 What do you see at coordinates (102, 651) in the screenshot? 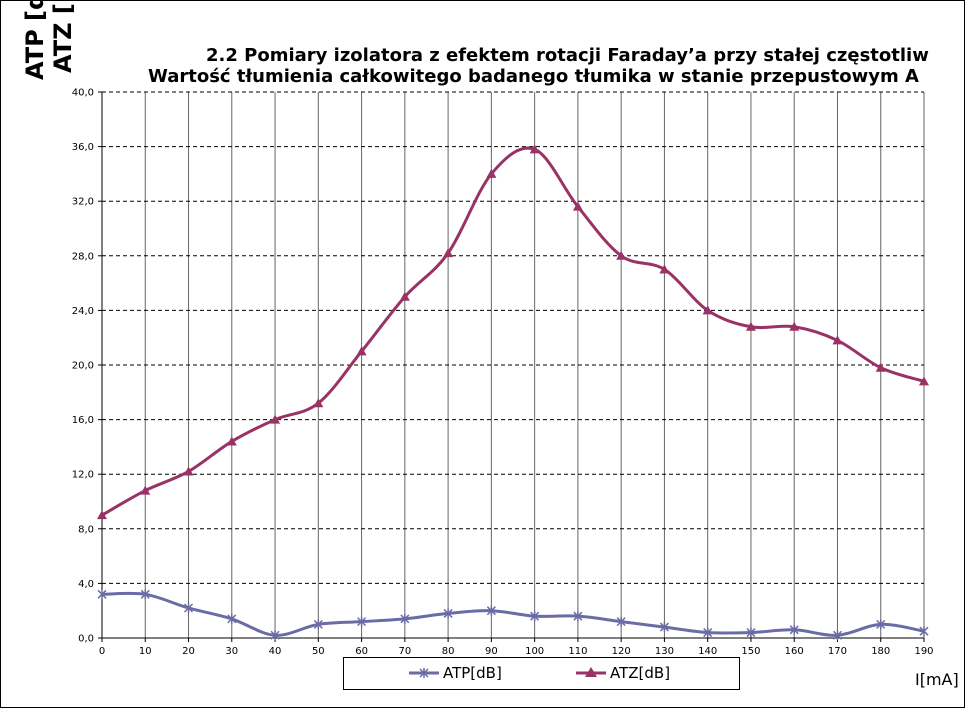
I see `x-tick-label: 0` at bounding box center [102, 651].